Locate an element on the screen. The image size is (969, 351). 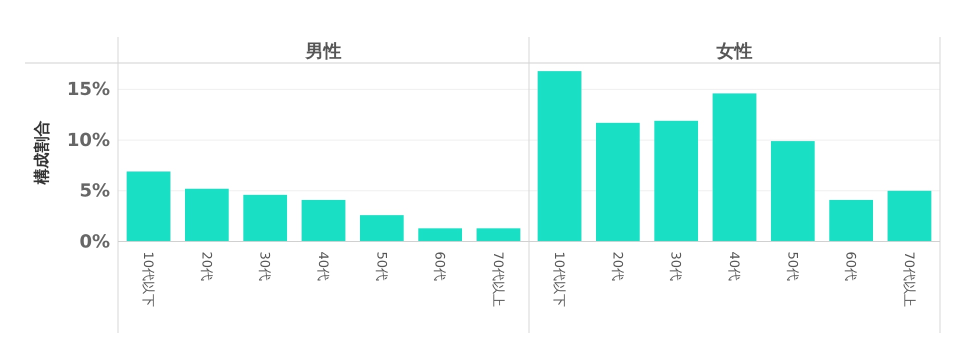
y-tick-label: 5% is located at coordinates (94, 191).